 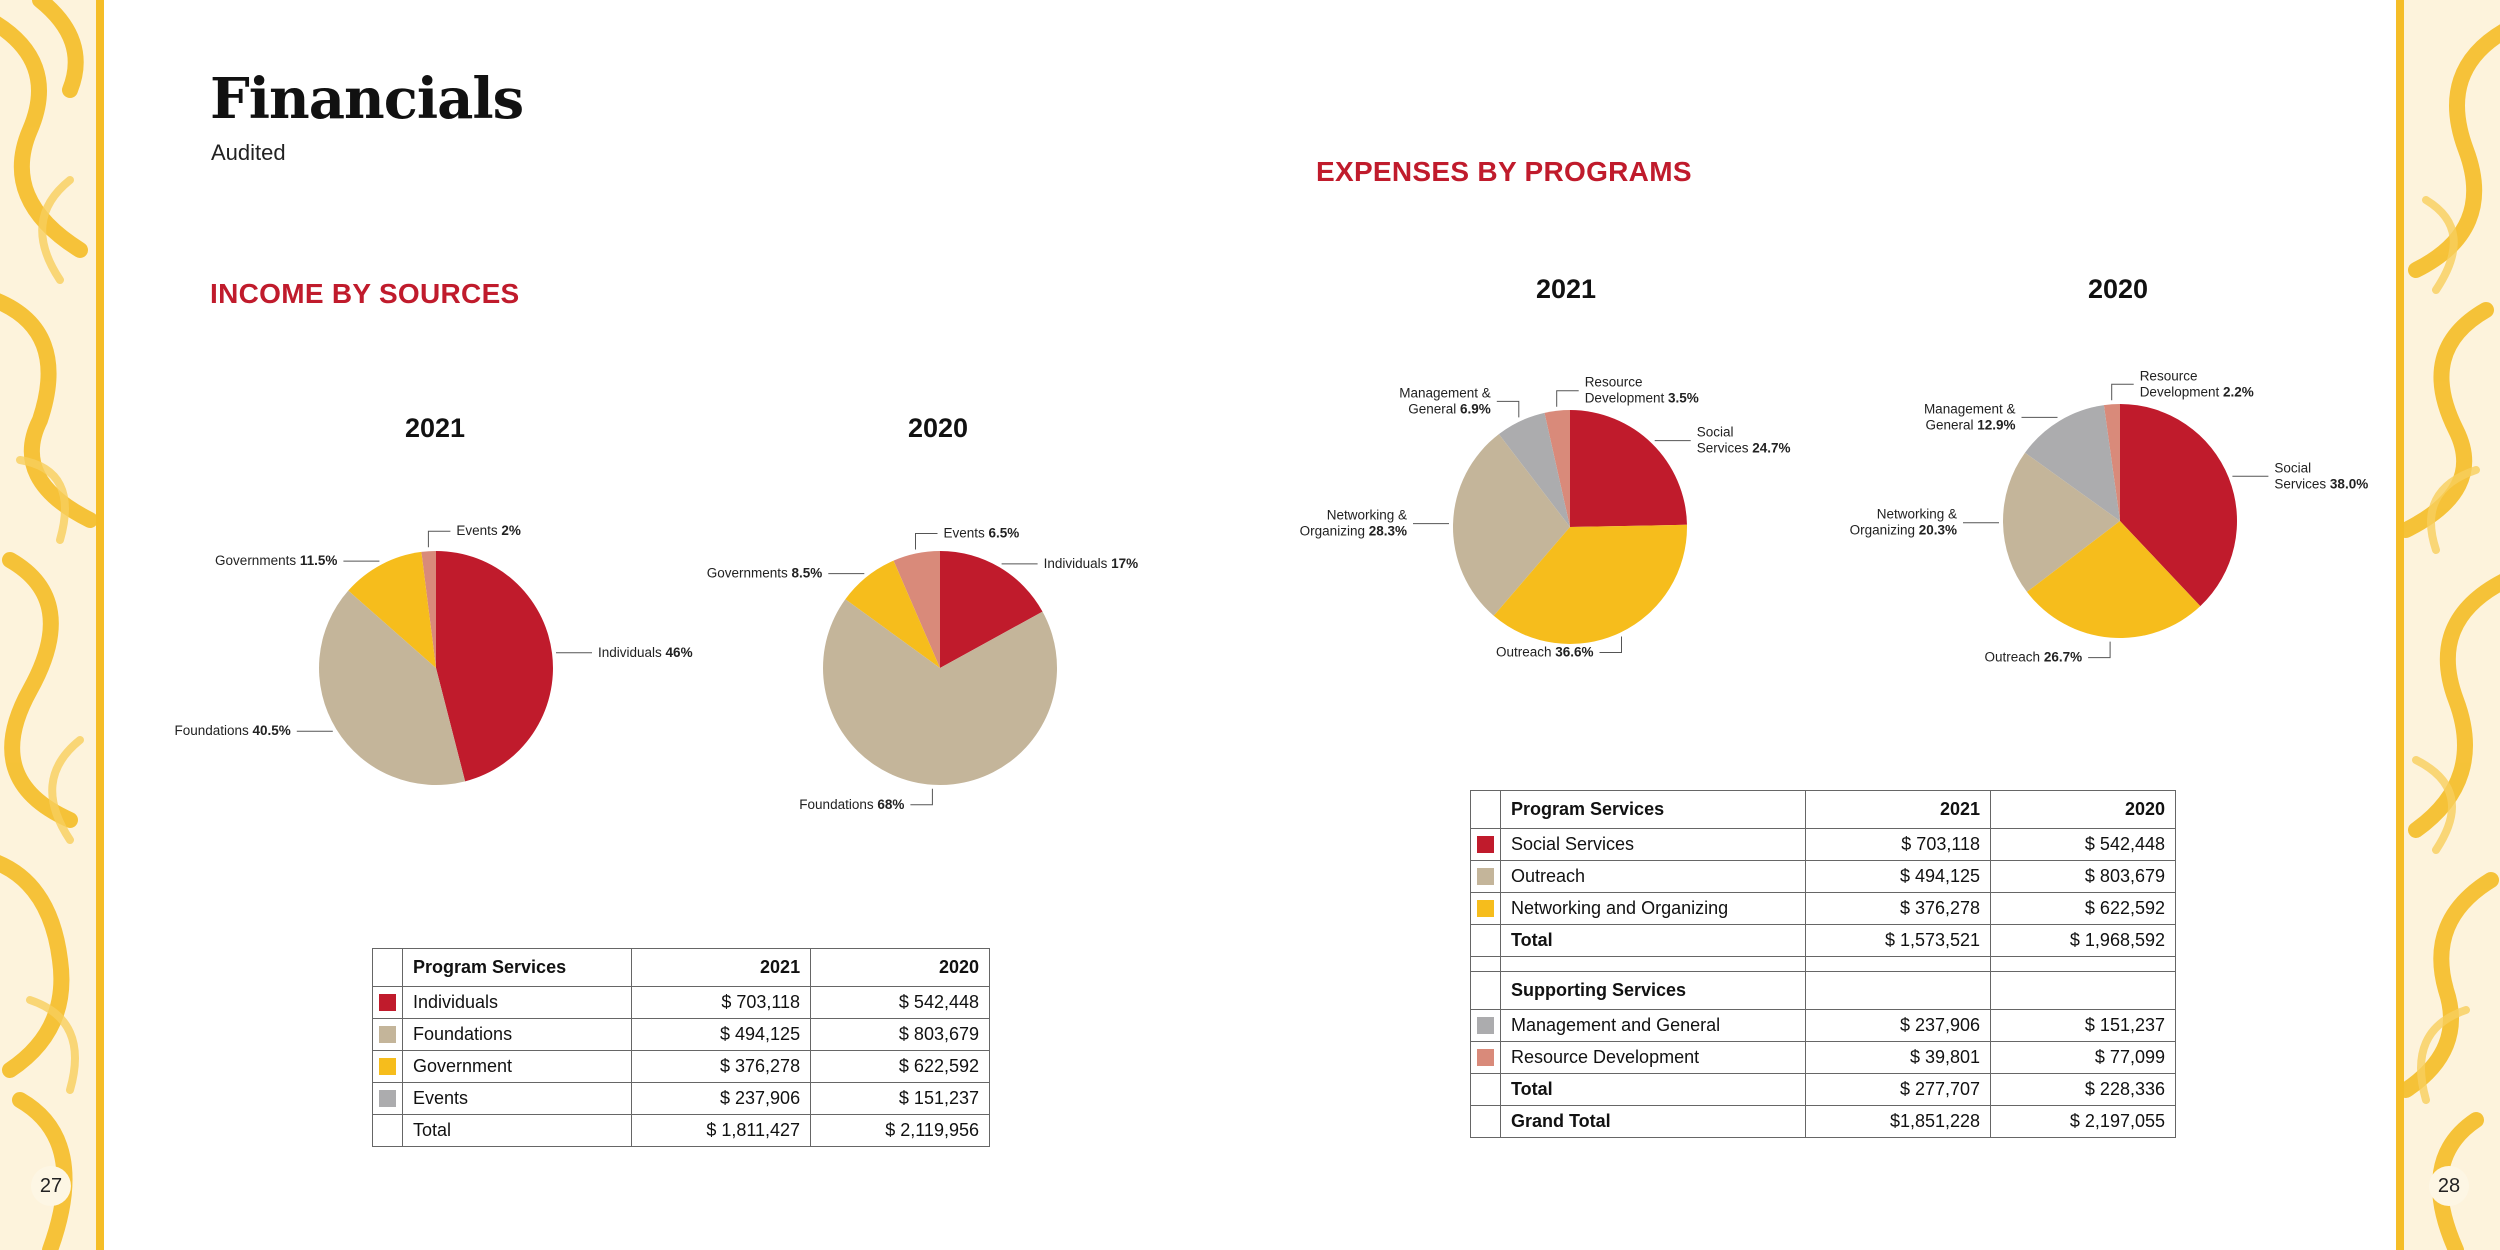 I want to click on table-row: Foundations $ 494,125 $ 803,679, so click(x=681, y=1034).